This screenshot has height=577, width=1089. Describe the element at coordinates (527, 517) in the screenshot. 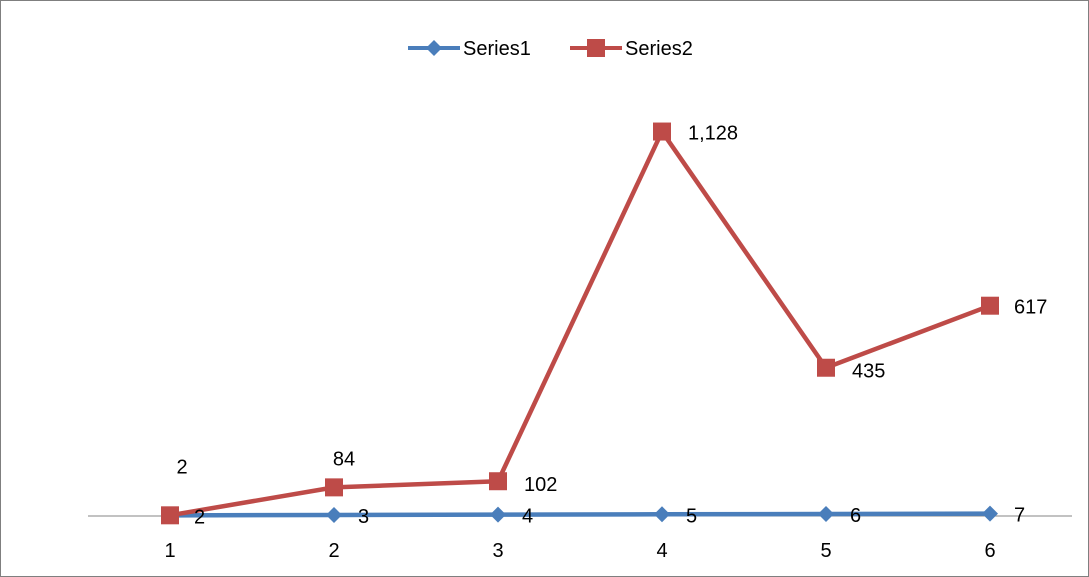

I see `data-label-series1: 4` at that location.